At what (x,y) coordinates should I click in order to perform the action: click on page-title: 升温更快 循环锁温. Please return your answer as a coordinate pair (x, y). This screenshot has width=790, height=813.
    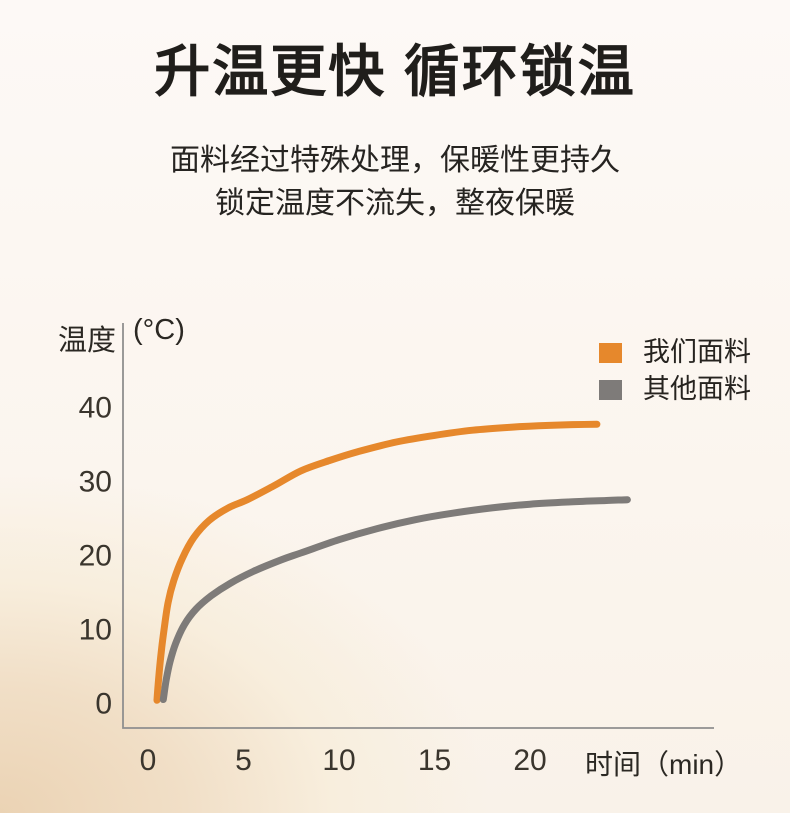
    Looking at the image, I should click on (395, 71).